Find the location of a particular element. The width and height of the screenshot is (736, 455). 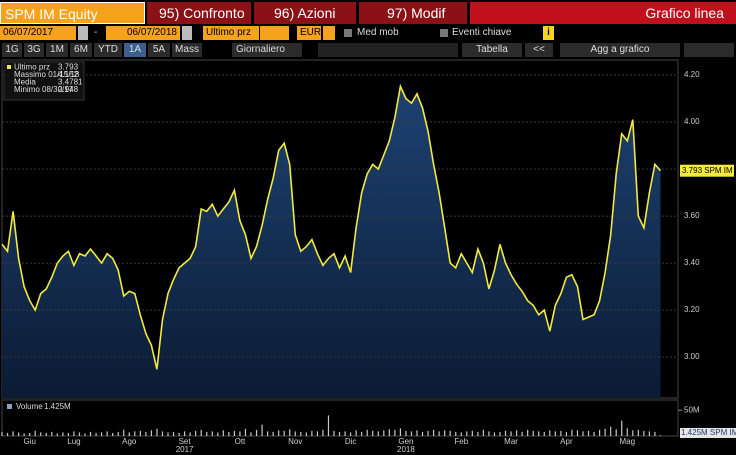

add-to-chart: Agg a grafico is located at coordinates (620, 50).